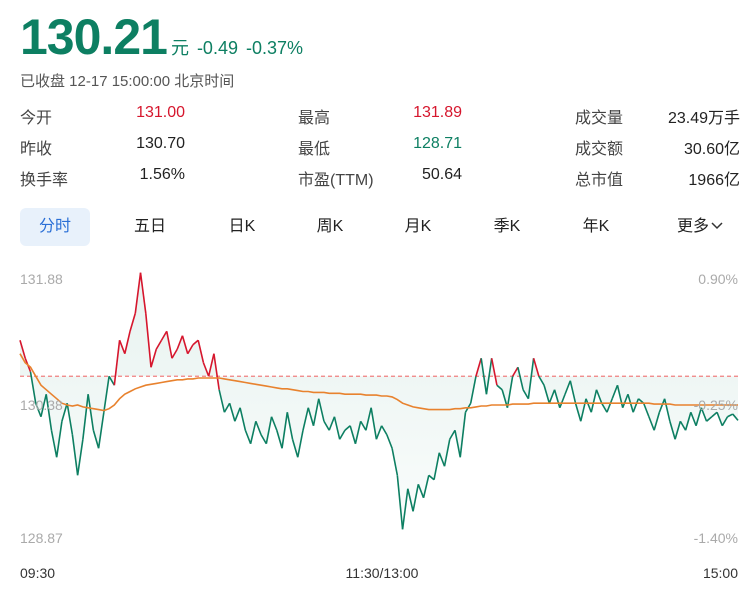  I want to click on stats-row: 换手率 1.56% 市盈(TTM) 50.64 总市值 1966亿, so click(380, 181).